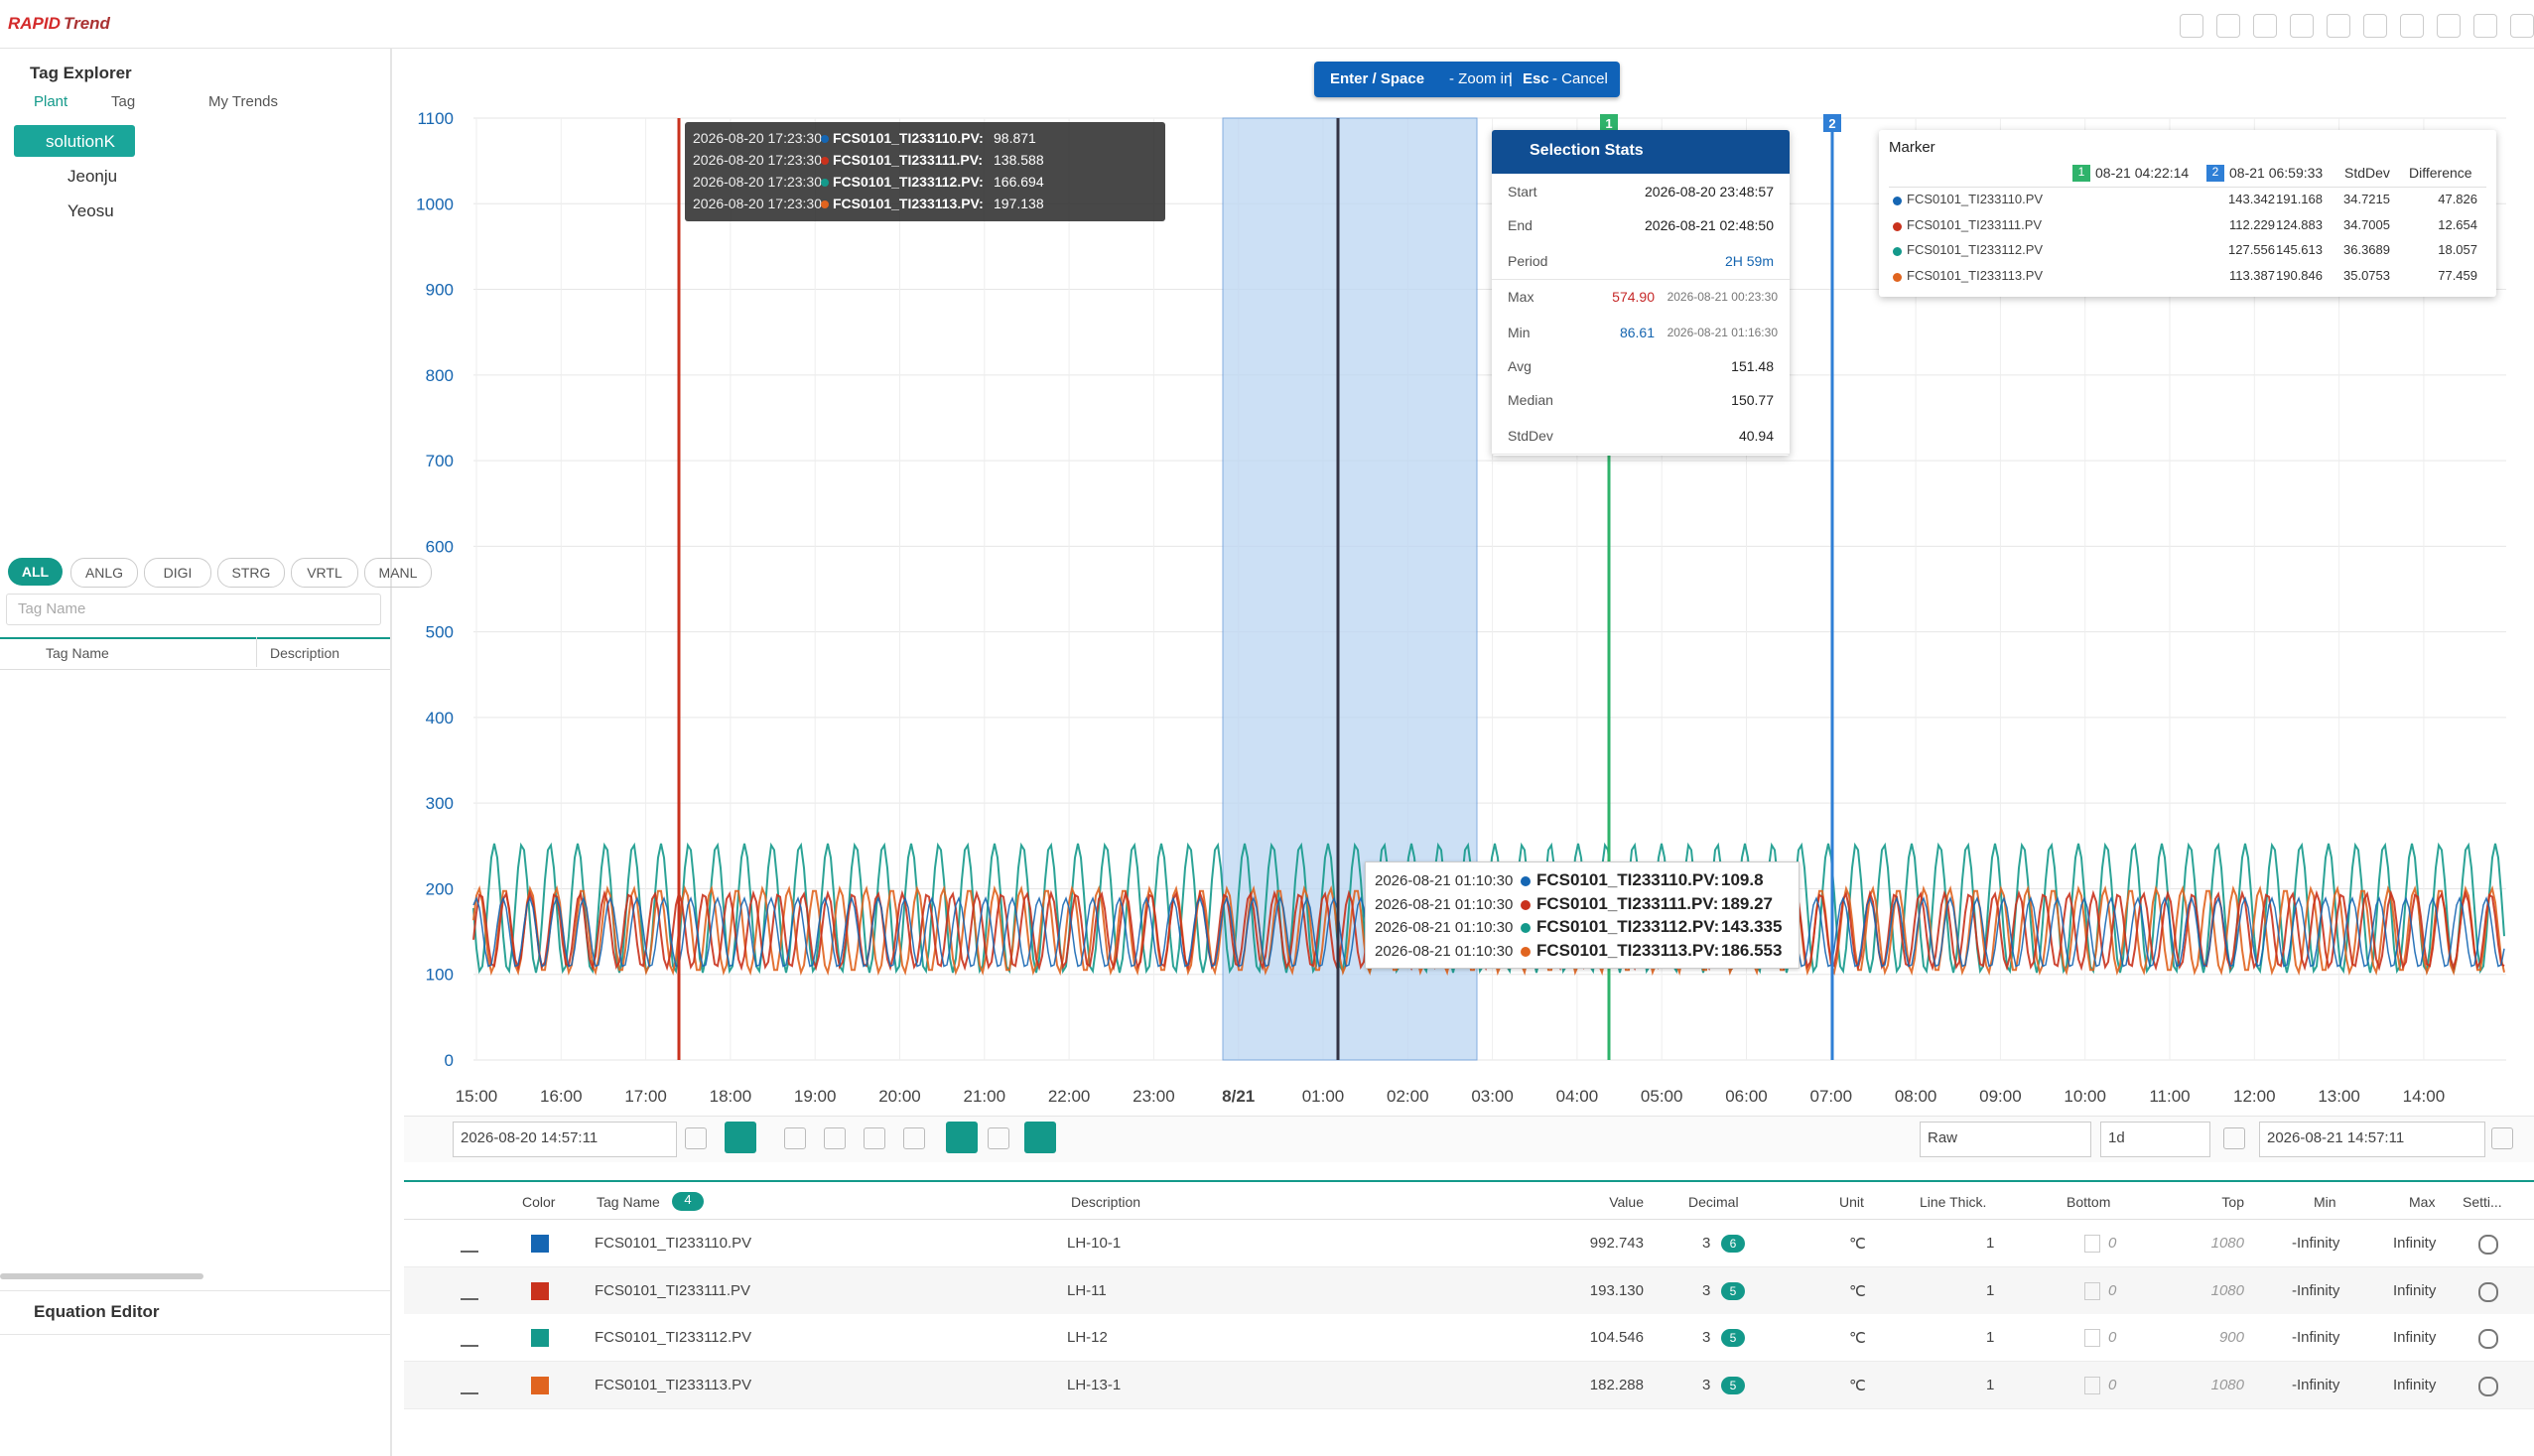 This screenshot has height=1456, width=2534. I want to click on filter-chip: MANL, so click(398, 573).